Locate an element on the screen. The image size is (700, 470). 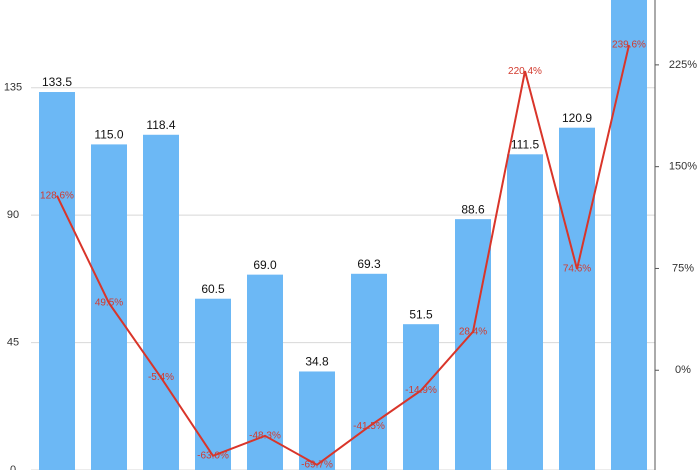
line-value-label: 28.4% is located at coordinates (473, 331).